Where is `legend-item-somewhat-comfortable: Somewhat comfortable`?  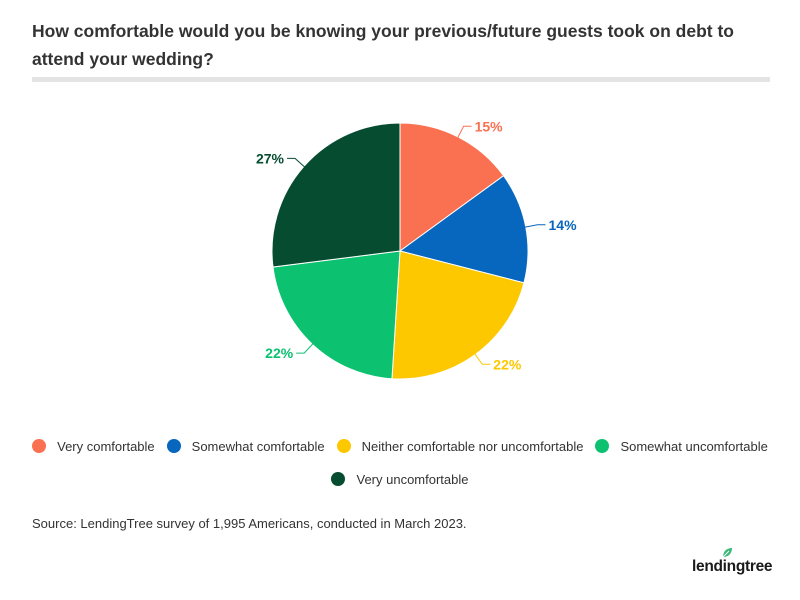 legend-item-somewhat-comfortable: Somewhat comfortable is located at coordinates (245, 446).